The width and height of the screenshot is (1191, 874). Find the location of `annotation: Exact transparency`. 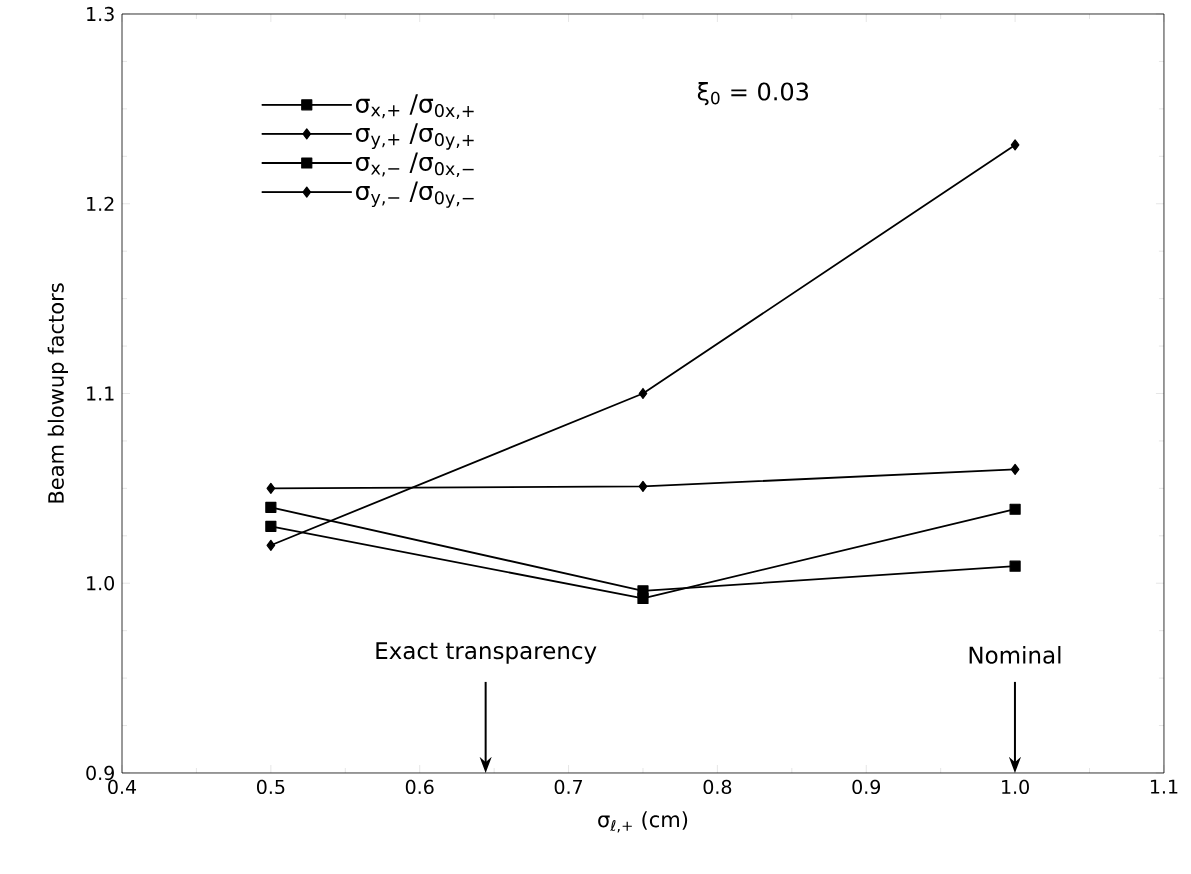

annotation: Exact transparency is located at coordinates (486, 653).